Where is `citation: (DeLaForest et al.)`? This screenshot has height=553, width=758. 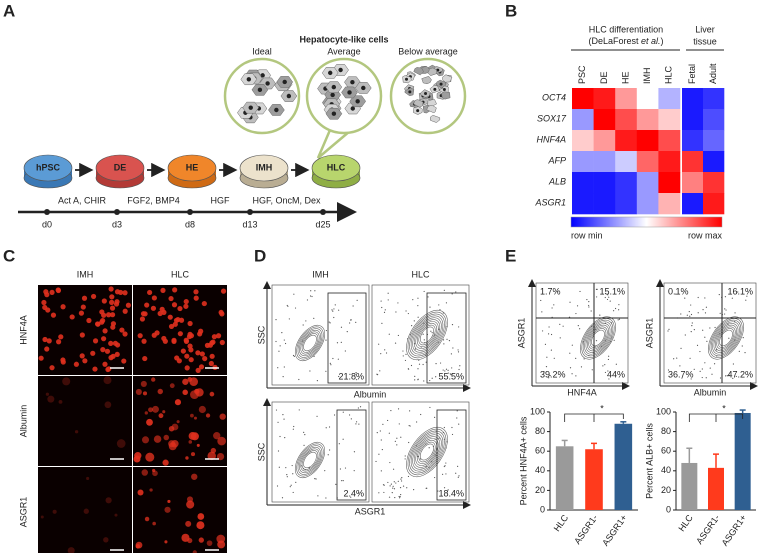
citation: (DeLaForest et al.) is located at coordinates (625, 41).